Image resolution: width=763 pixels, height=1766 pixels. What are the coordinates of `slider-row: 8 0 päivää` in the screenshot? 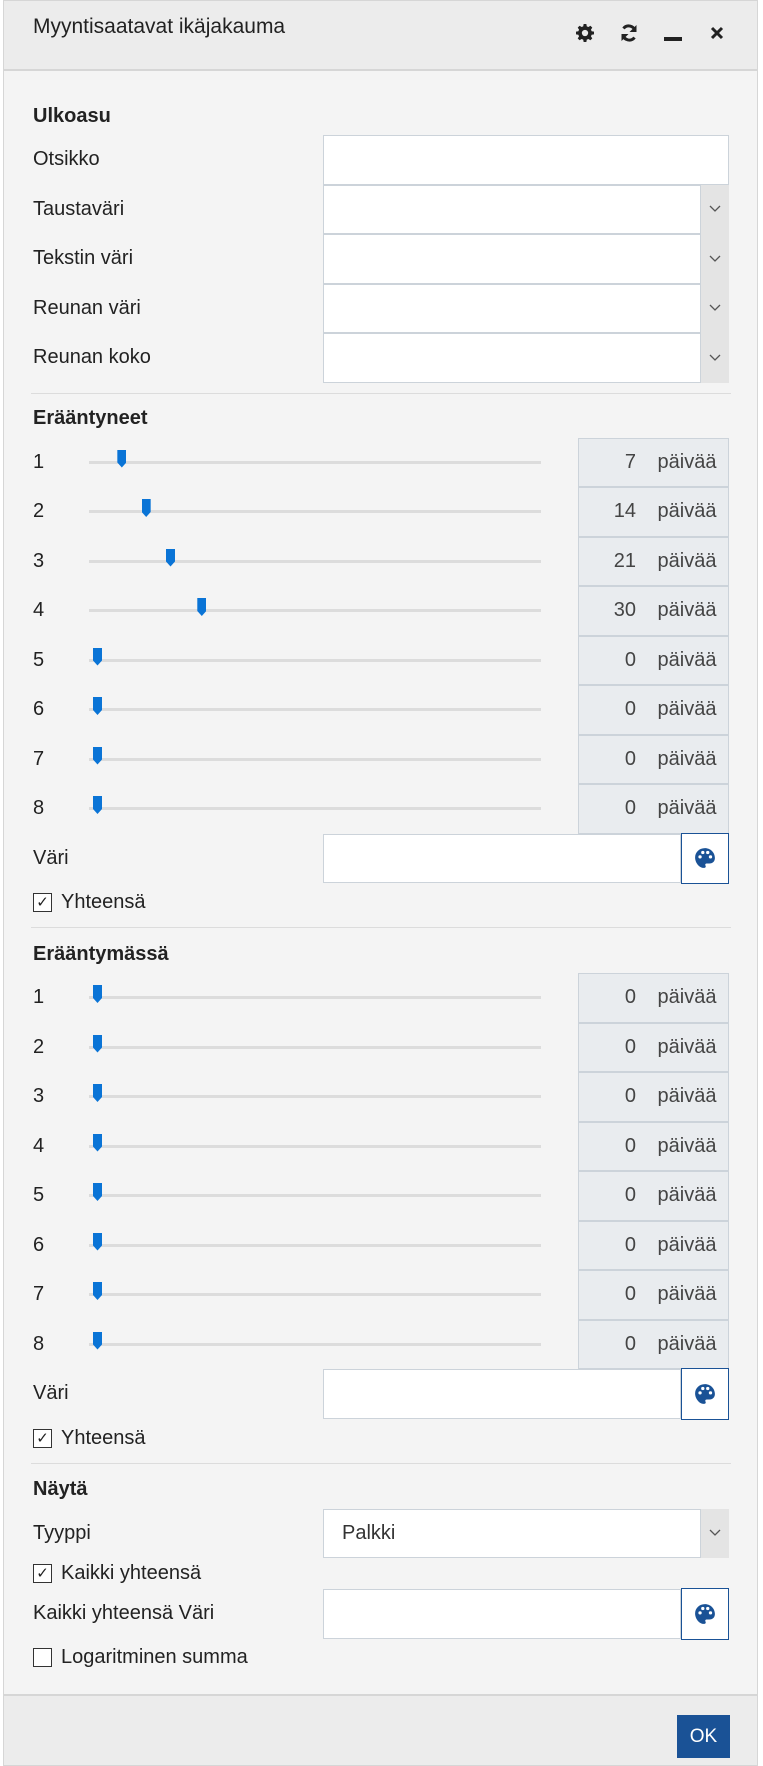 It's located at (381, 1344).